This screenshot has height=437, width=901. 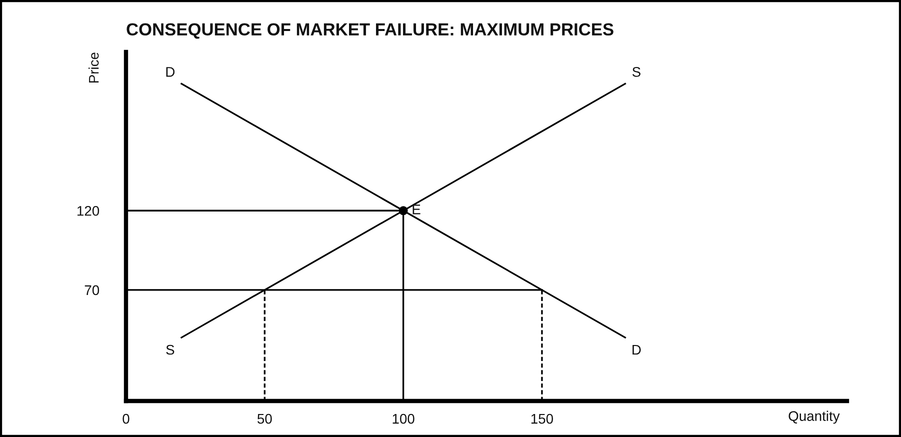 What do you see at coordinates (814, 417) in the screenshot?
I see `x-axis-title: Quantity` at bounding box center [814, 417].